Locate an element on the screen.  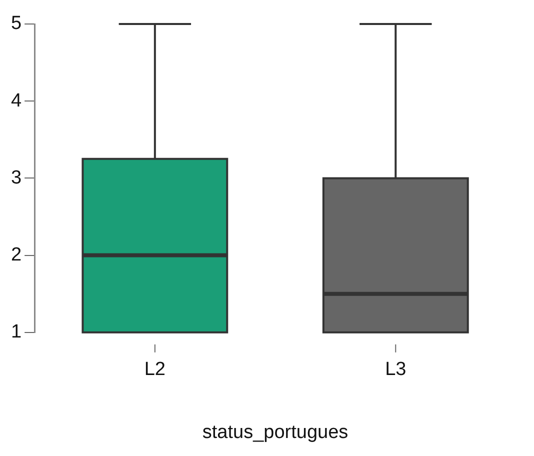
x-tick-label: L2 is located at coordinates (155, 369).